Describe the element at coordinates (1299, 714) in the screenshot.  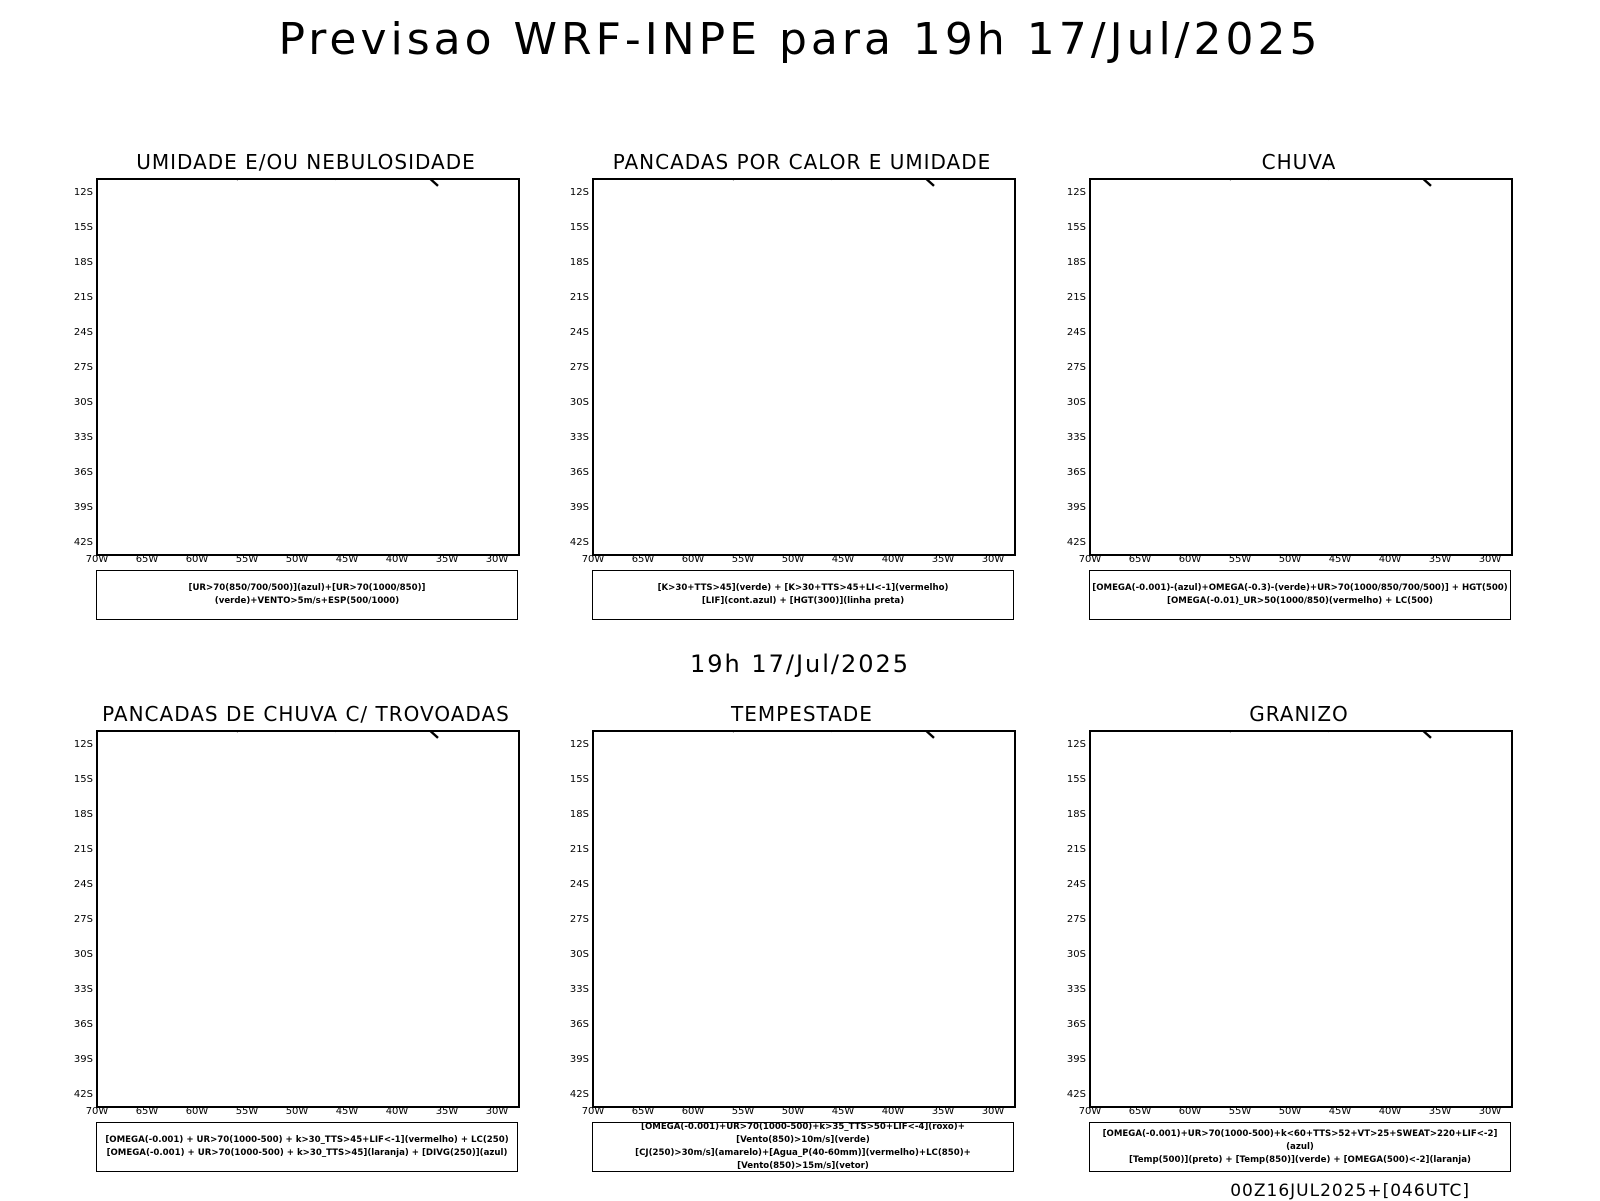
I see `panel-title-granizo: GRANIZO` at that location.